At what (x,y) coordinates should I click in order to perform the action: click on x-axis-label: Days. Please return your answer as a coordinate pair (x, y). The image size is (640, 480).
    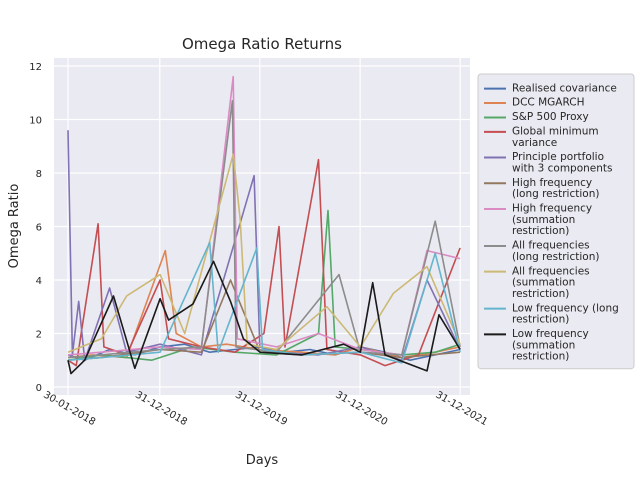
    Looking at the image, I should click on (262, 460).